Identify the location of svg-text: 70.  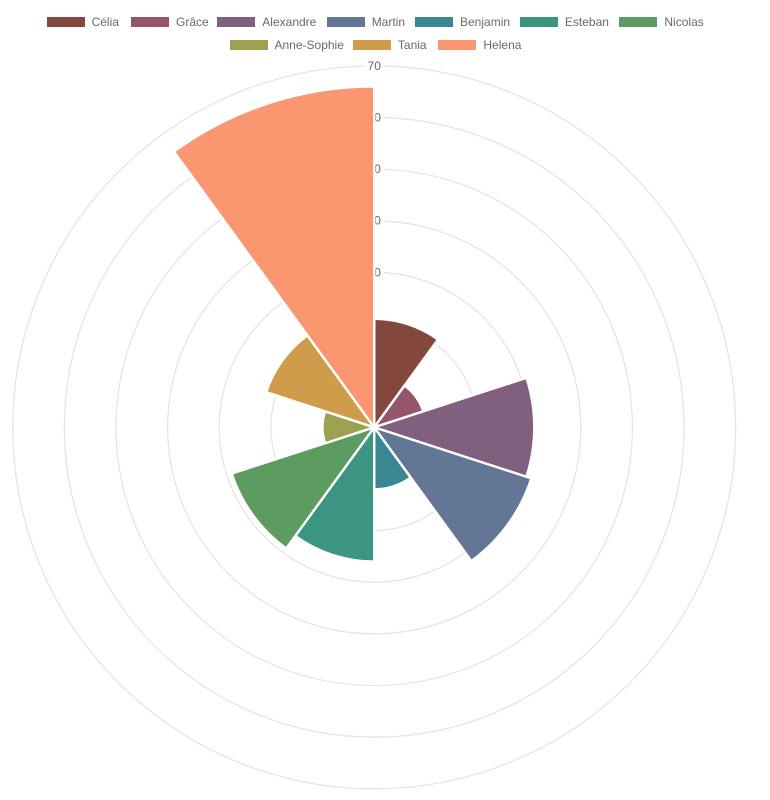
(375, 66).